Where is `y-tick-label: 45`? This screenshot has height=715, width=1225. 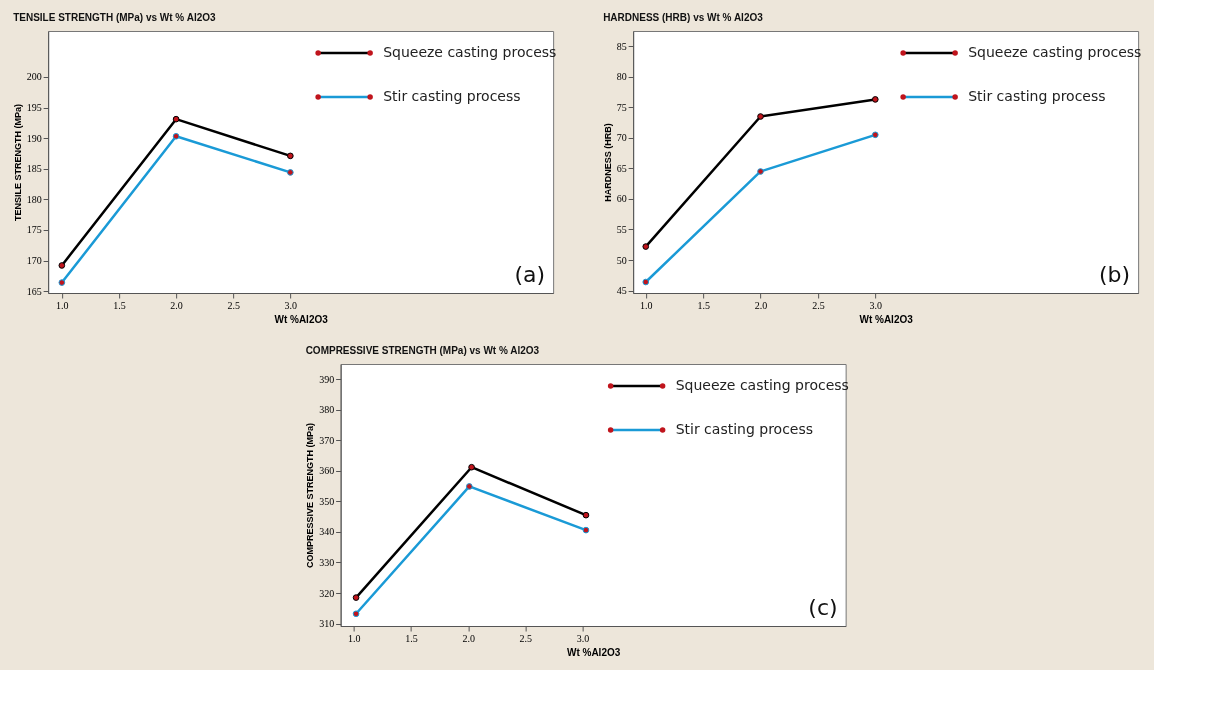 y-tick-label: 45 is located at coordinates (621, 291).